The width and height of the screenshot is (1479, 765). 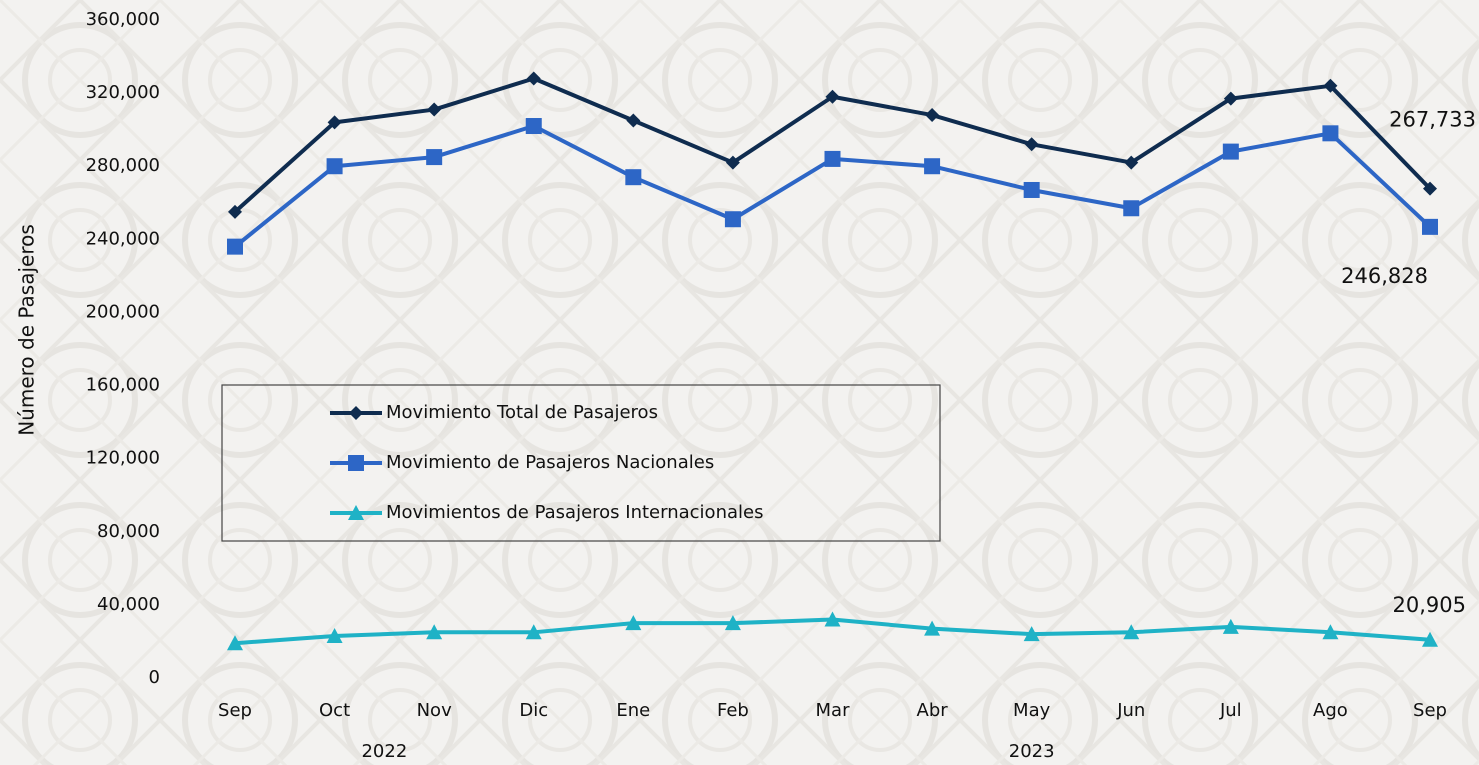 I want to click on legend-box, so click(x=581, y=463).